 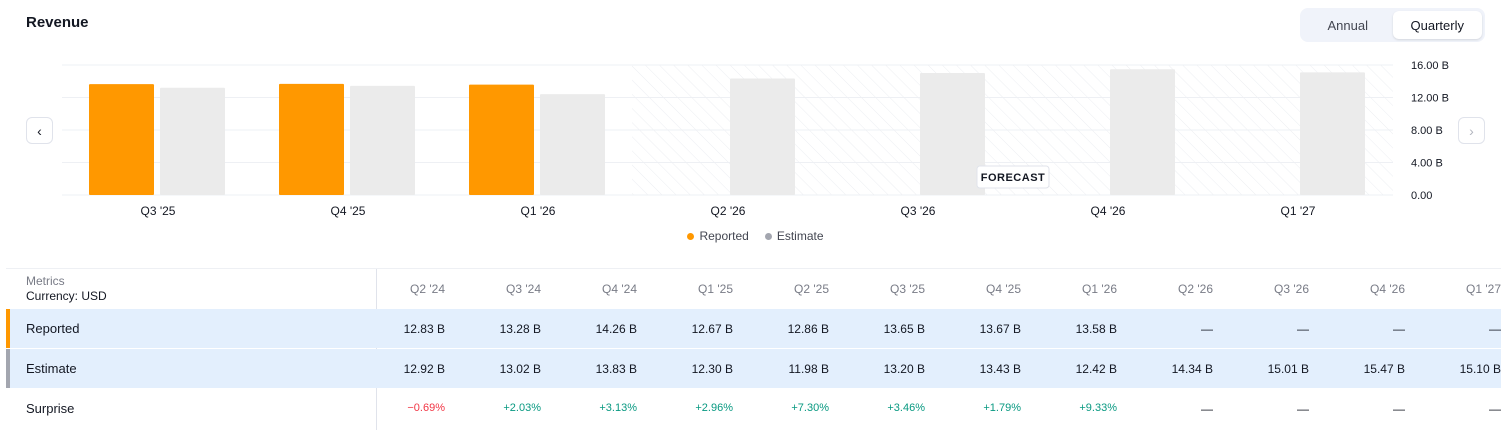 I want to click on legend-item-reported: Reported, so click(x=718, y=236).